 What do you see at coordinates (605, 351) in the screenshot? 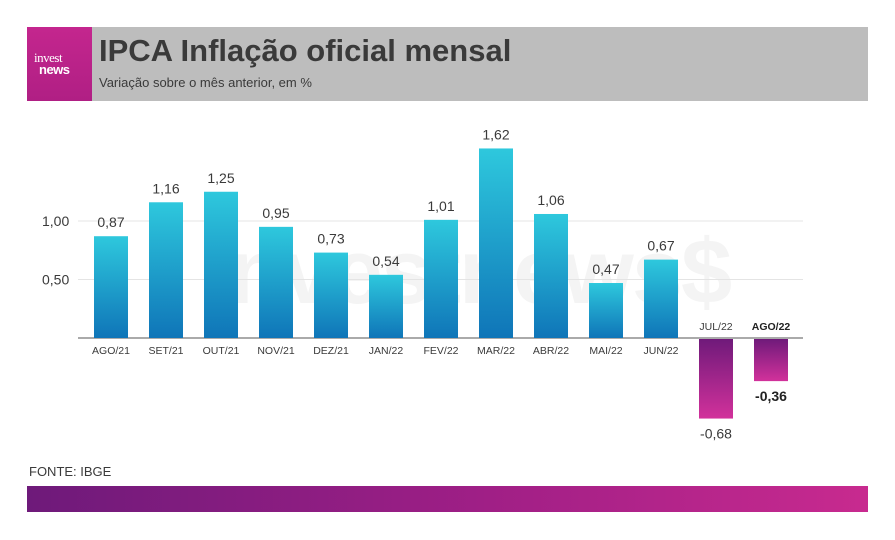
I see `category-label: MAI/22` at bounding box center [605, 351].